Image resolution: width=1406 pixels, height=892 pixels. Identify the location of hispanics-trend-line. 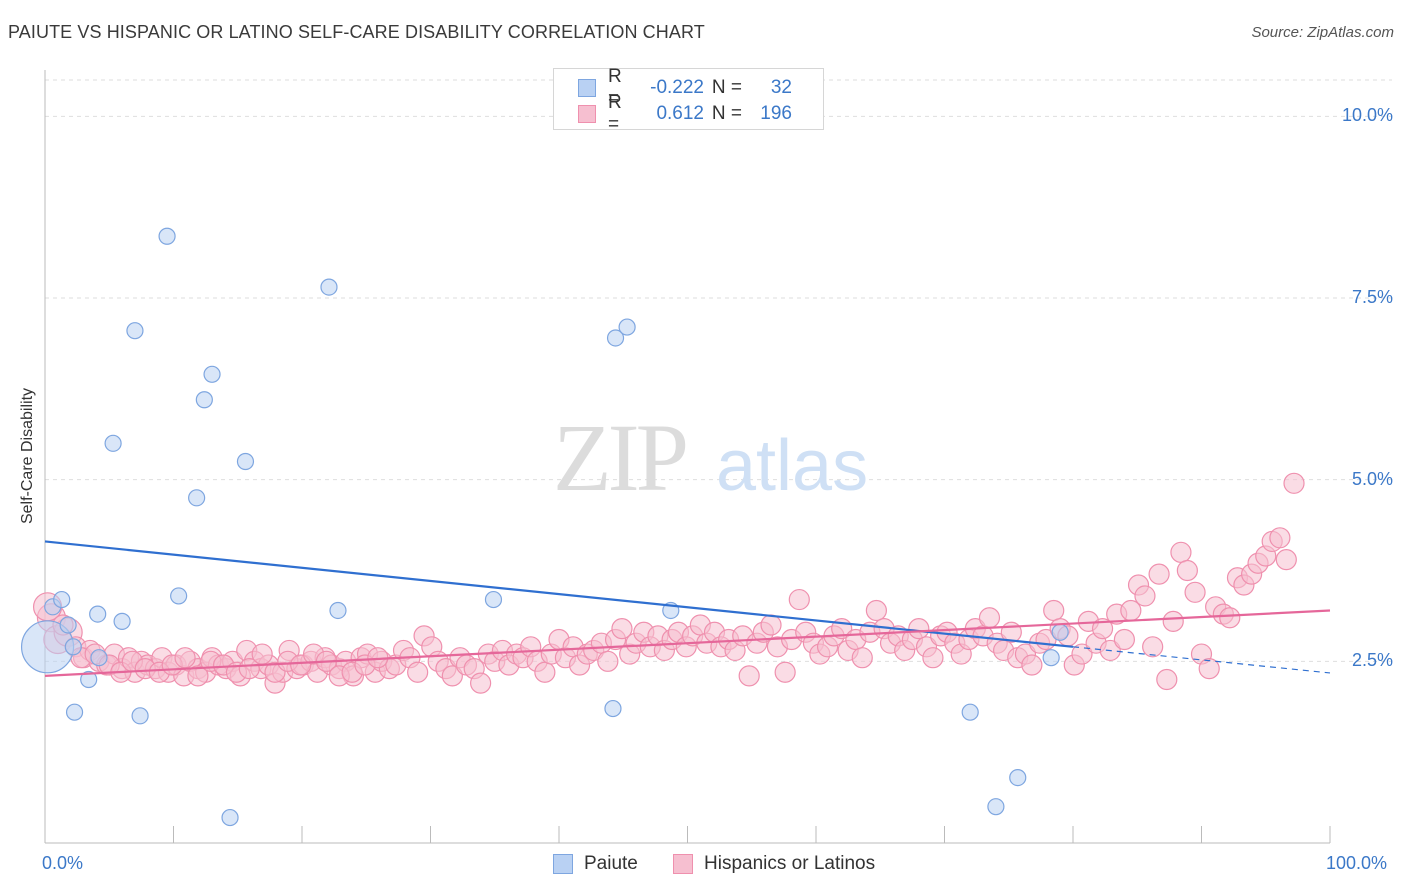
(687, 643).